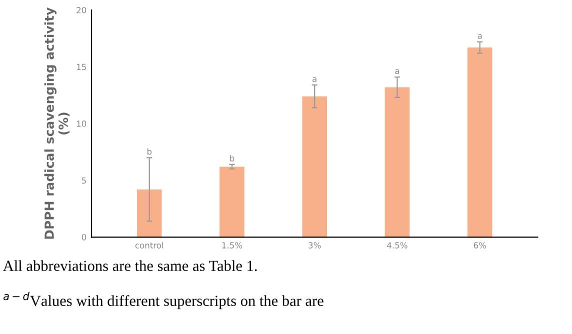 Image resolution: width=572 pixels, height=334 pixels. What do you see at coordinates (480, 245) in the screenshot?
I see `x-tick-label: 6%` at bounding box center [480, 245].